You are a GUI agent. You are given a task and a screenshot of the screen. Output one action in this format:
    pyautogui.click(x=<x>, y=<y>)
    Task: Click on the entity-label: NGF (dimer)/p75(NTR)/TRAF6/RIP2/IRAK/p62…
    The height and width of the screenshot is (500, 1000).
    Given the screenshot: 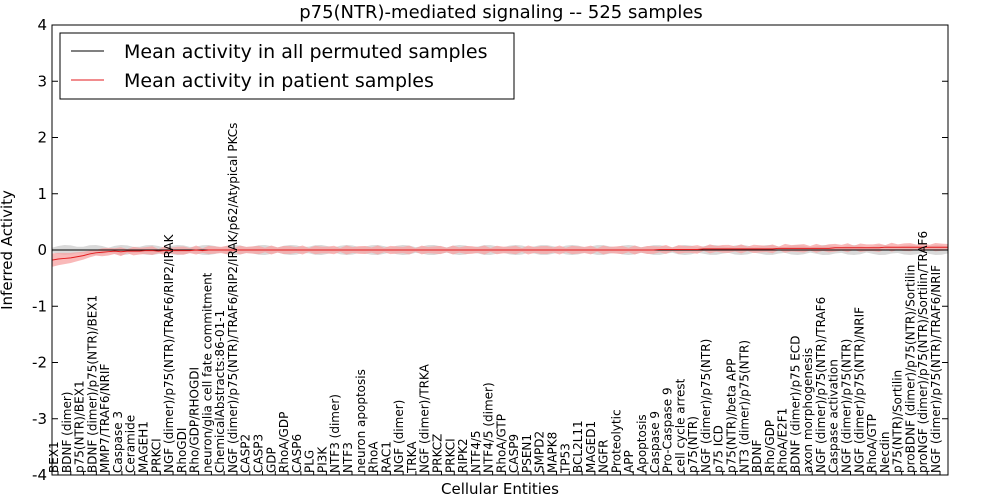 What is the action you would take?
    pyautogui.click(x=233, y=298)
    